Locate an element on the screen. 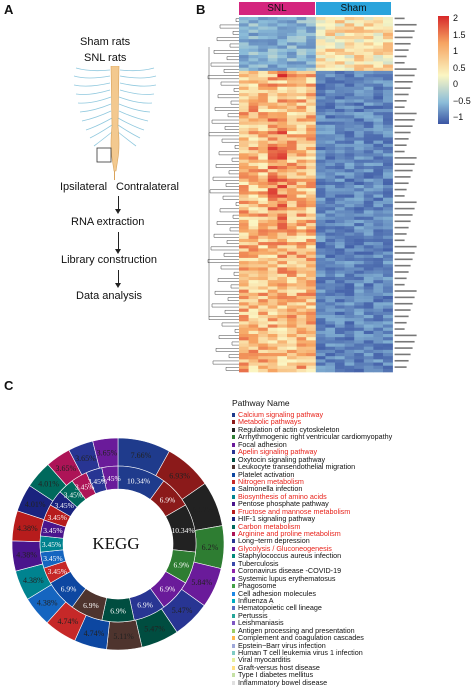 The image size is (474, 693). color-scale-tick: 0.5 is located at coordinates (459, 67).